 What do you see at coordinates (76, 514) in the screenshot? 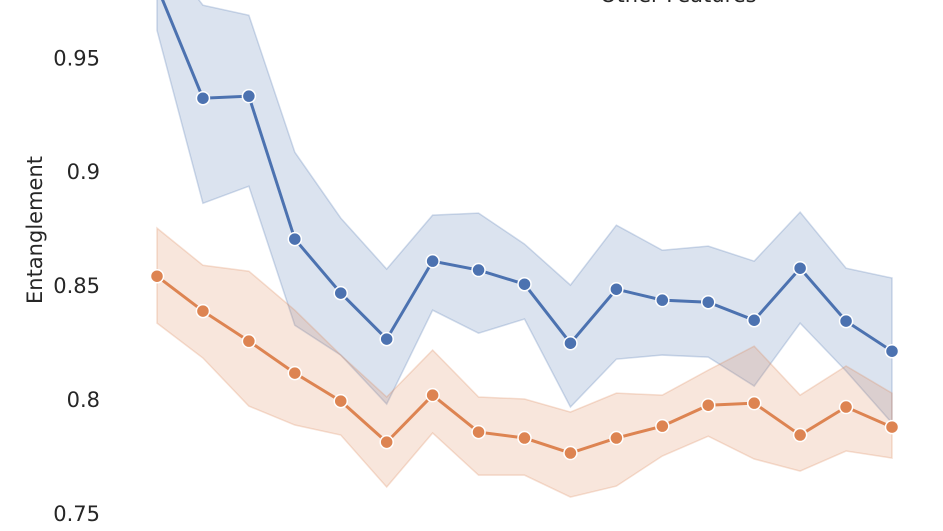
I see `y-tick-label: 0.75` at bounding box center [76, 514].